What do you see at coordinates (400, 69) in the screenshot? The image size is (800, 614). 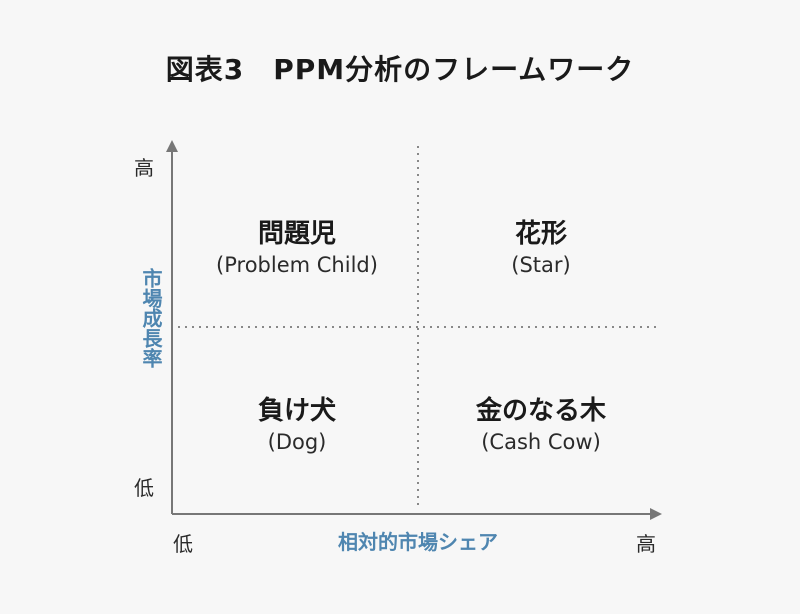 I see `diagram-title: 図表3 PPM分析のフレームワーク` at bounding box center [400, 69].